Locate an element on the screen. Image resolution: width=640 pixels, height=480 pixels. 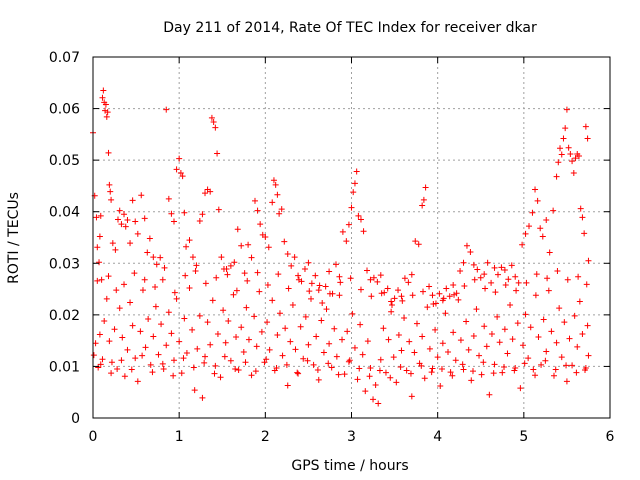
y-tick-label: 0 is located at coordinates (75, 419).